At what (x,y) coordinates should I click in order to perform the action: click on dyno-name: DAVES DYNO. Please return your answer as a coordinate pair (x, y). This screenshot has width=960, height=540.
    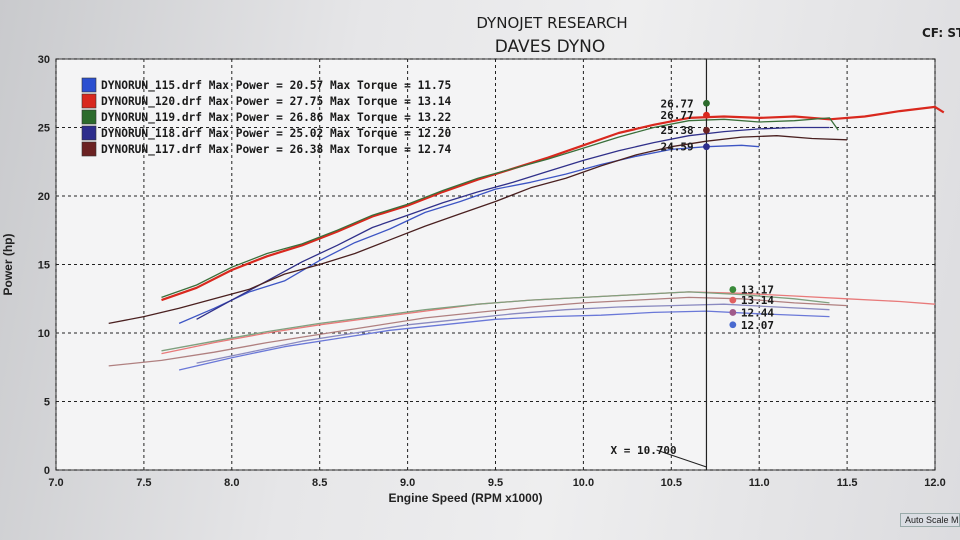
    Looking at the image, I should click on (550, 47).